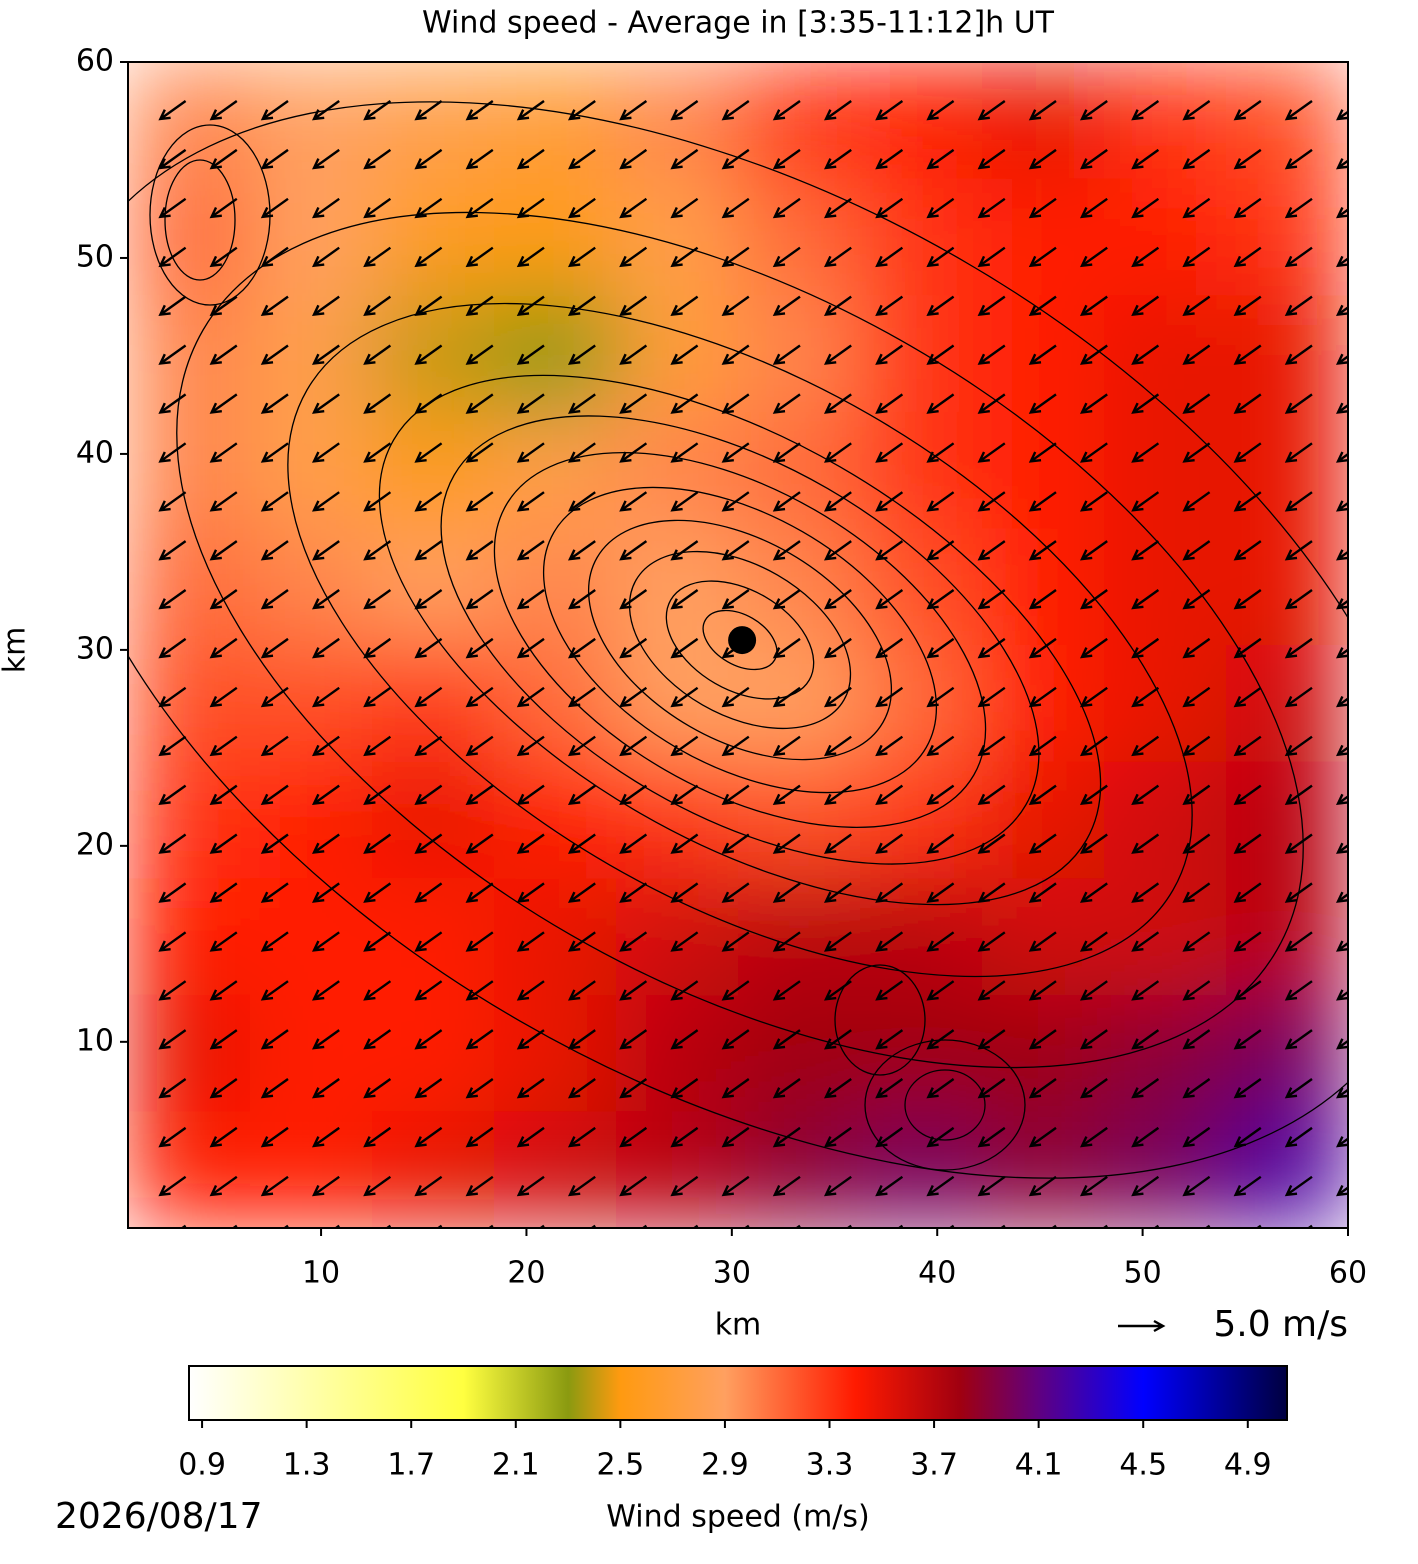  What do you see at coordinates (830, 1465) in the screenshot?
I see `colorbar-tick-label: 3.3` at bounding box center [830, 1465].